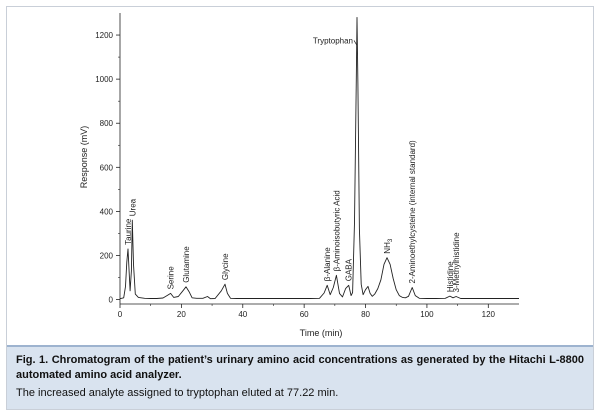 This screenshot has height=416, width=600. What do you see at coordinates (333, 40) in the screenshot?
I see `peak-label-tryptophan: Tryptophan` at bounding box center [333, 40].